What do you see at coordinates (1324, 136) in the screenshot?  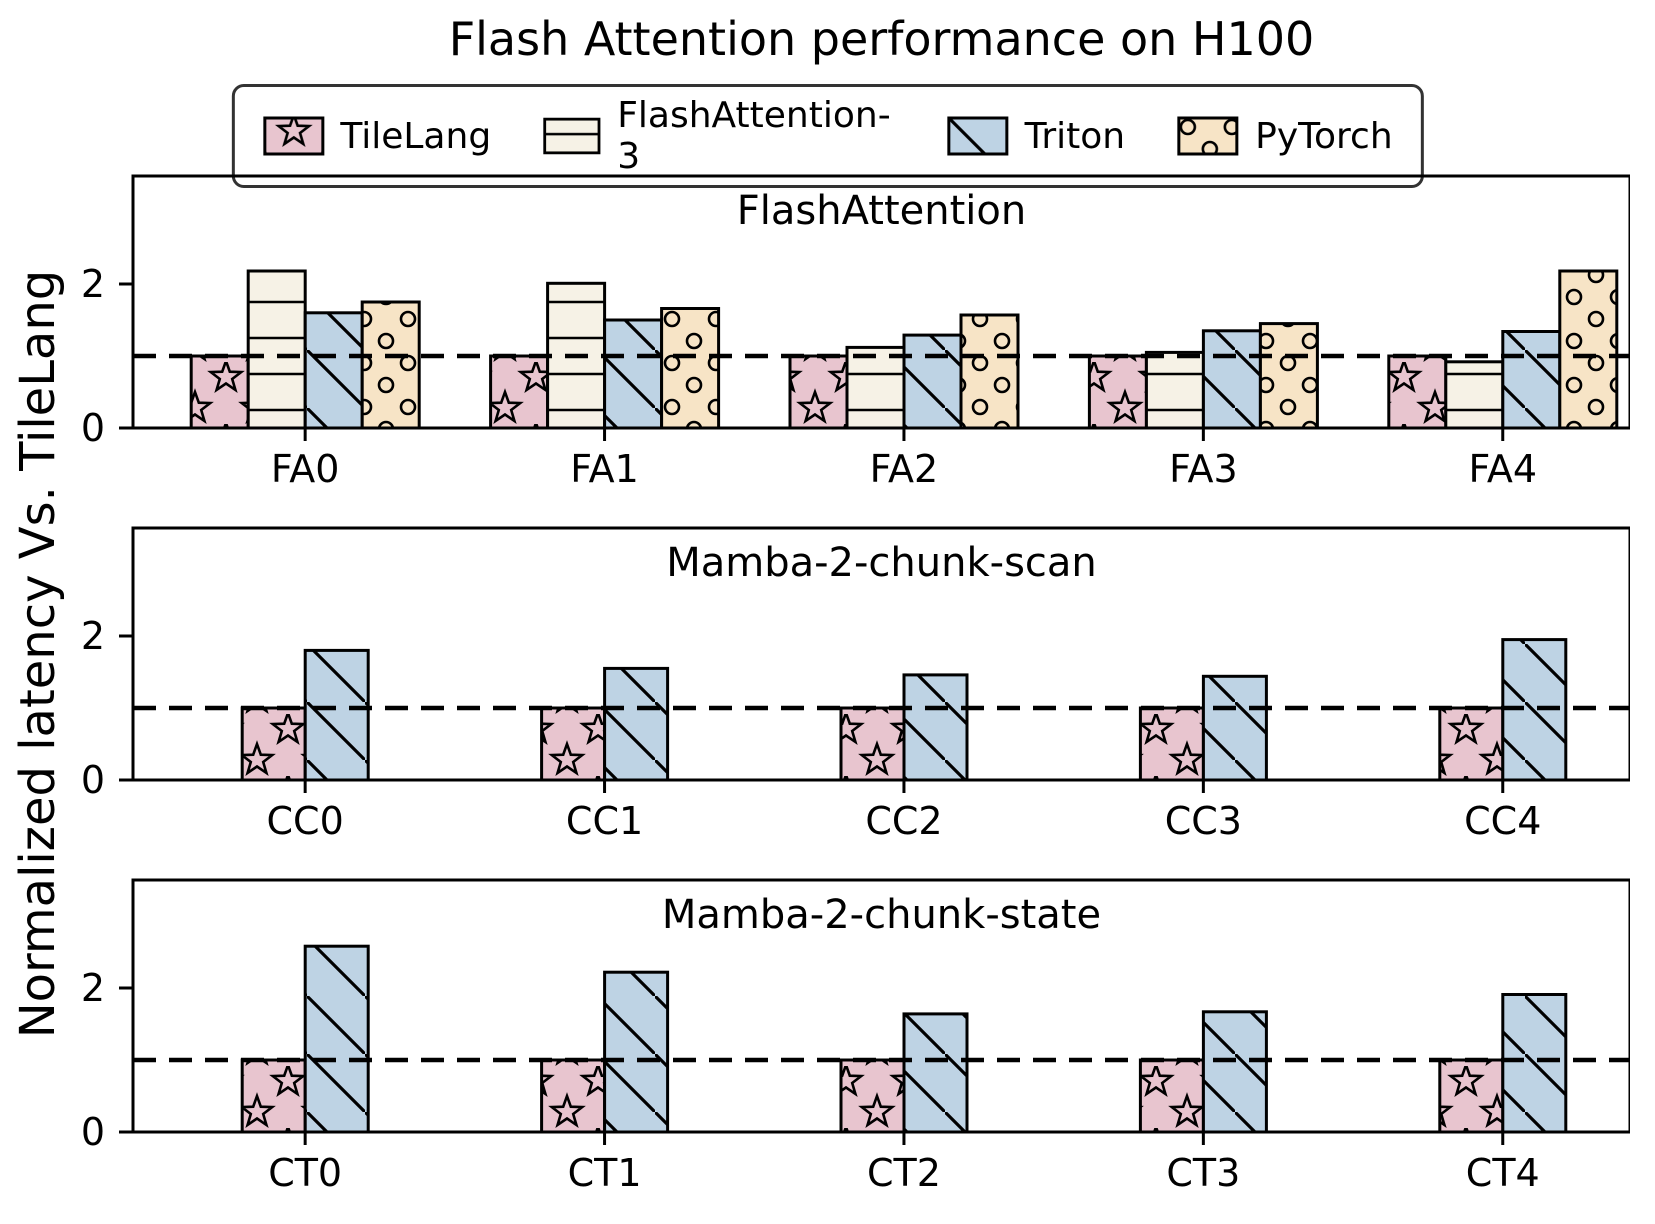 I see `legend-label-pytorch: PyTorch` at bounding box center [1324, 136].